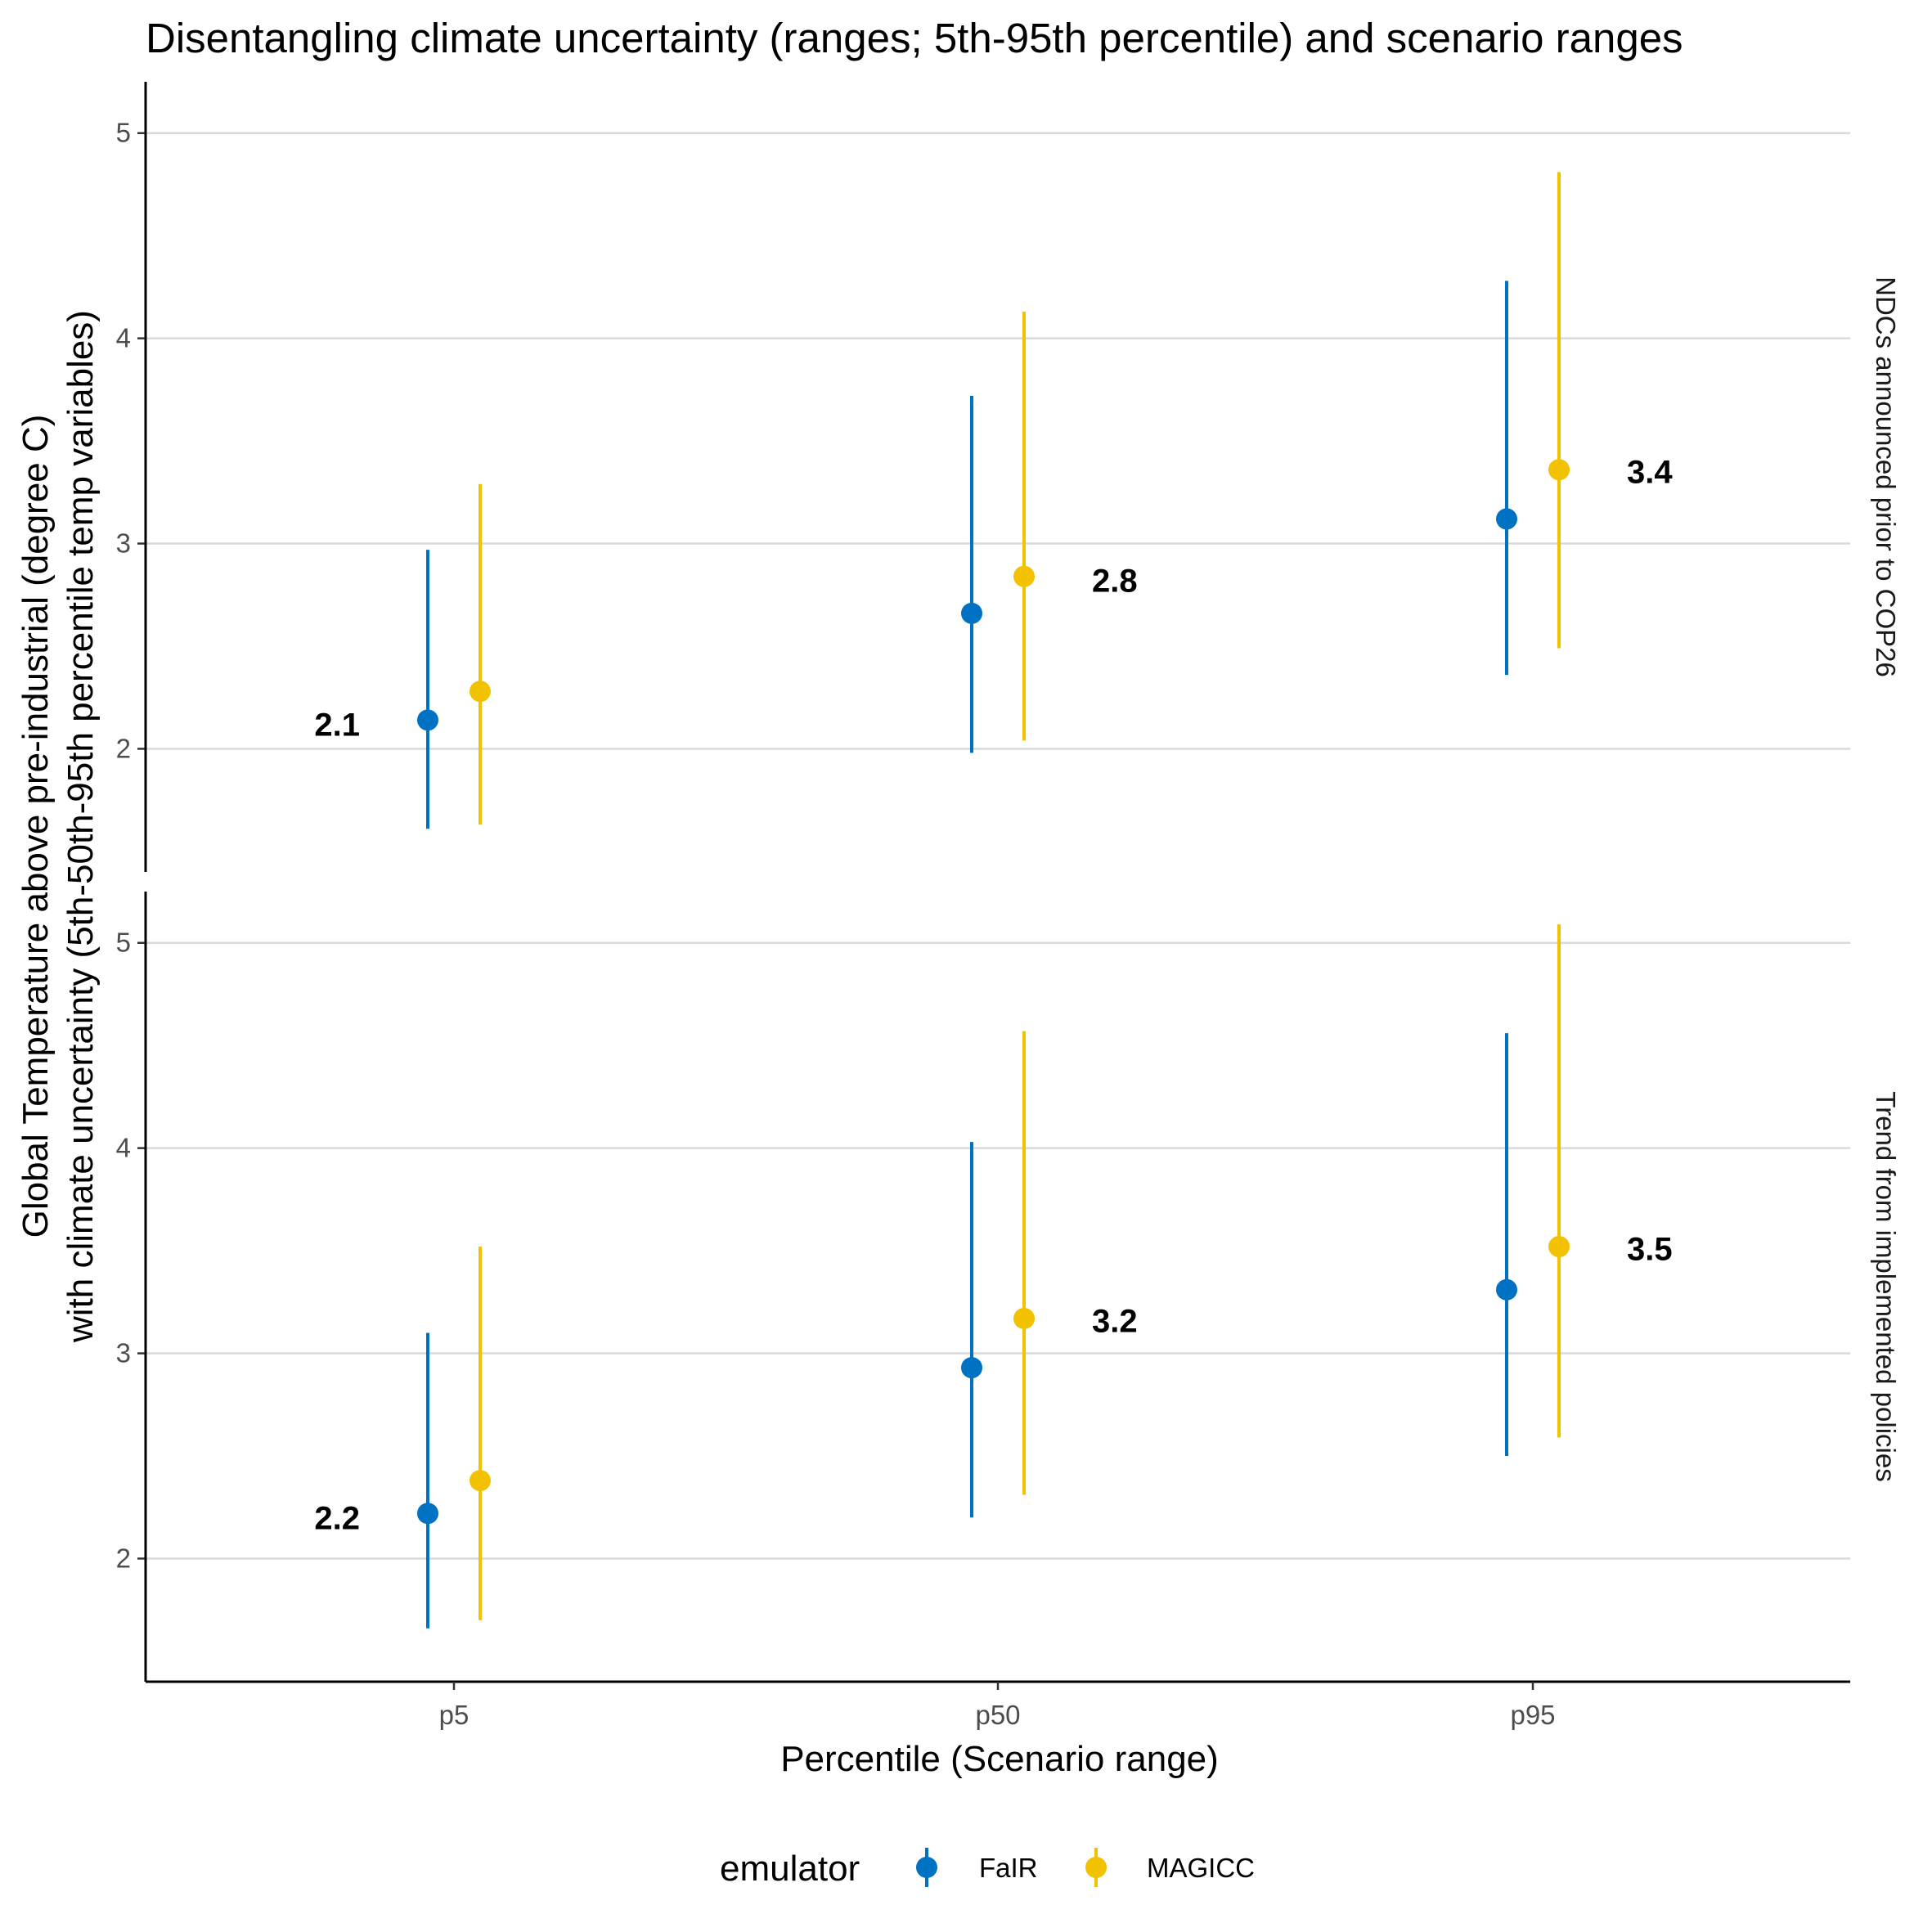 The height and width of the screenshot is (1932, 1932). Describe the element at coordinates (998, 1715) in the screenshot. I see `x-tick-label: p50` at that location.